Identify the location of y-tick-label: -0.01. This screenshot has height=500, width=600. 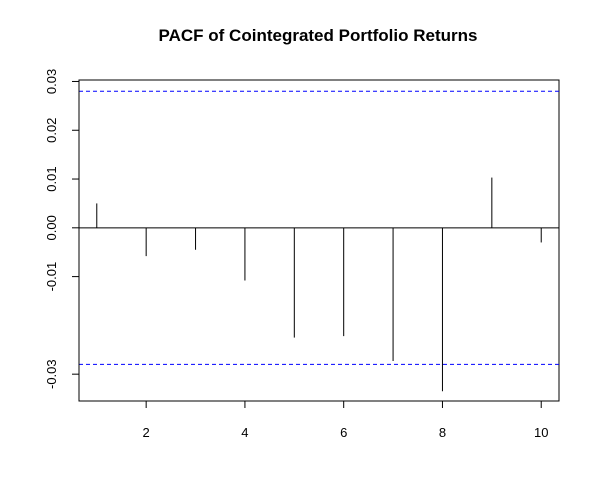
(51, 277).